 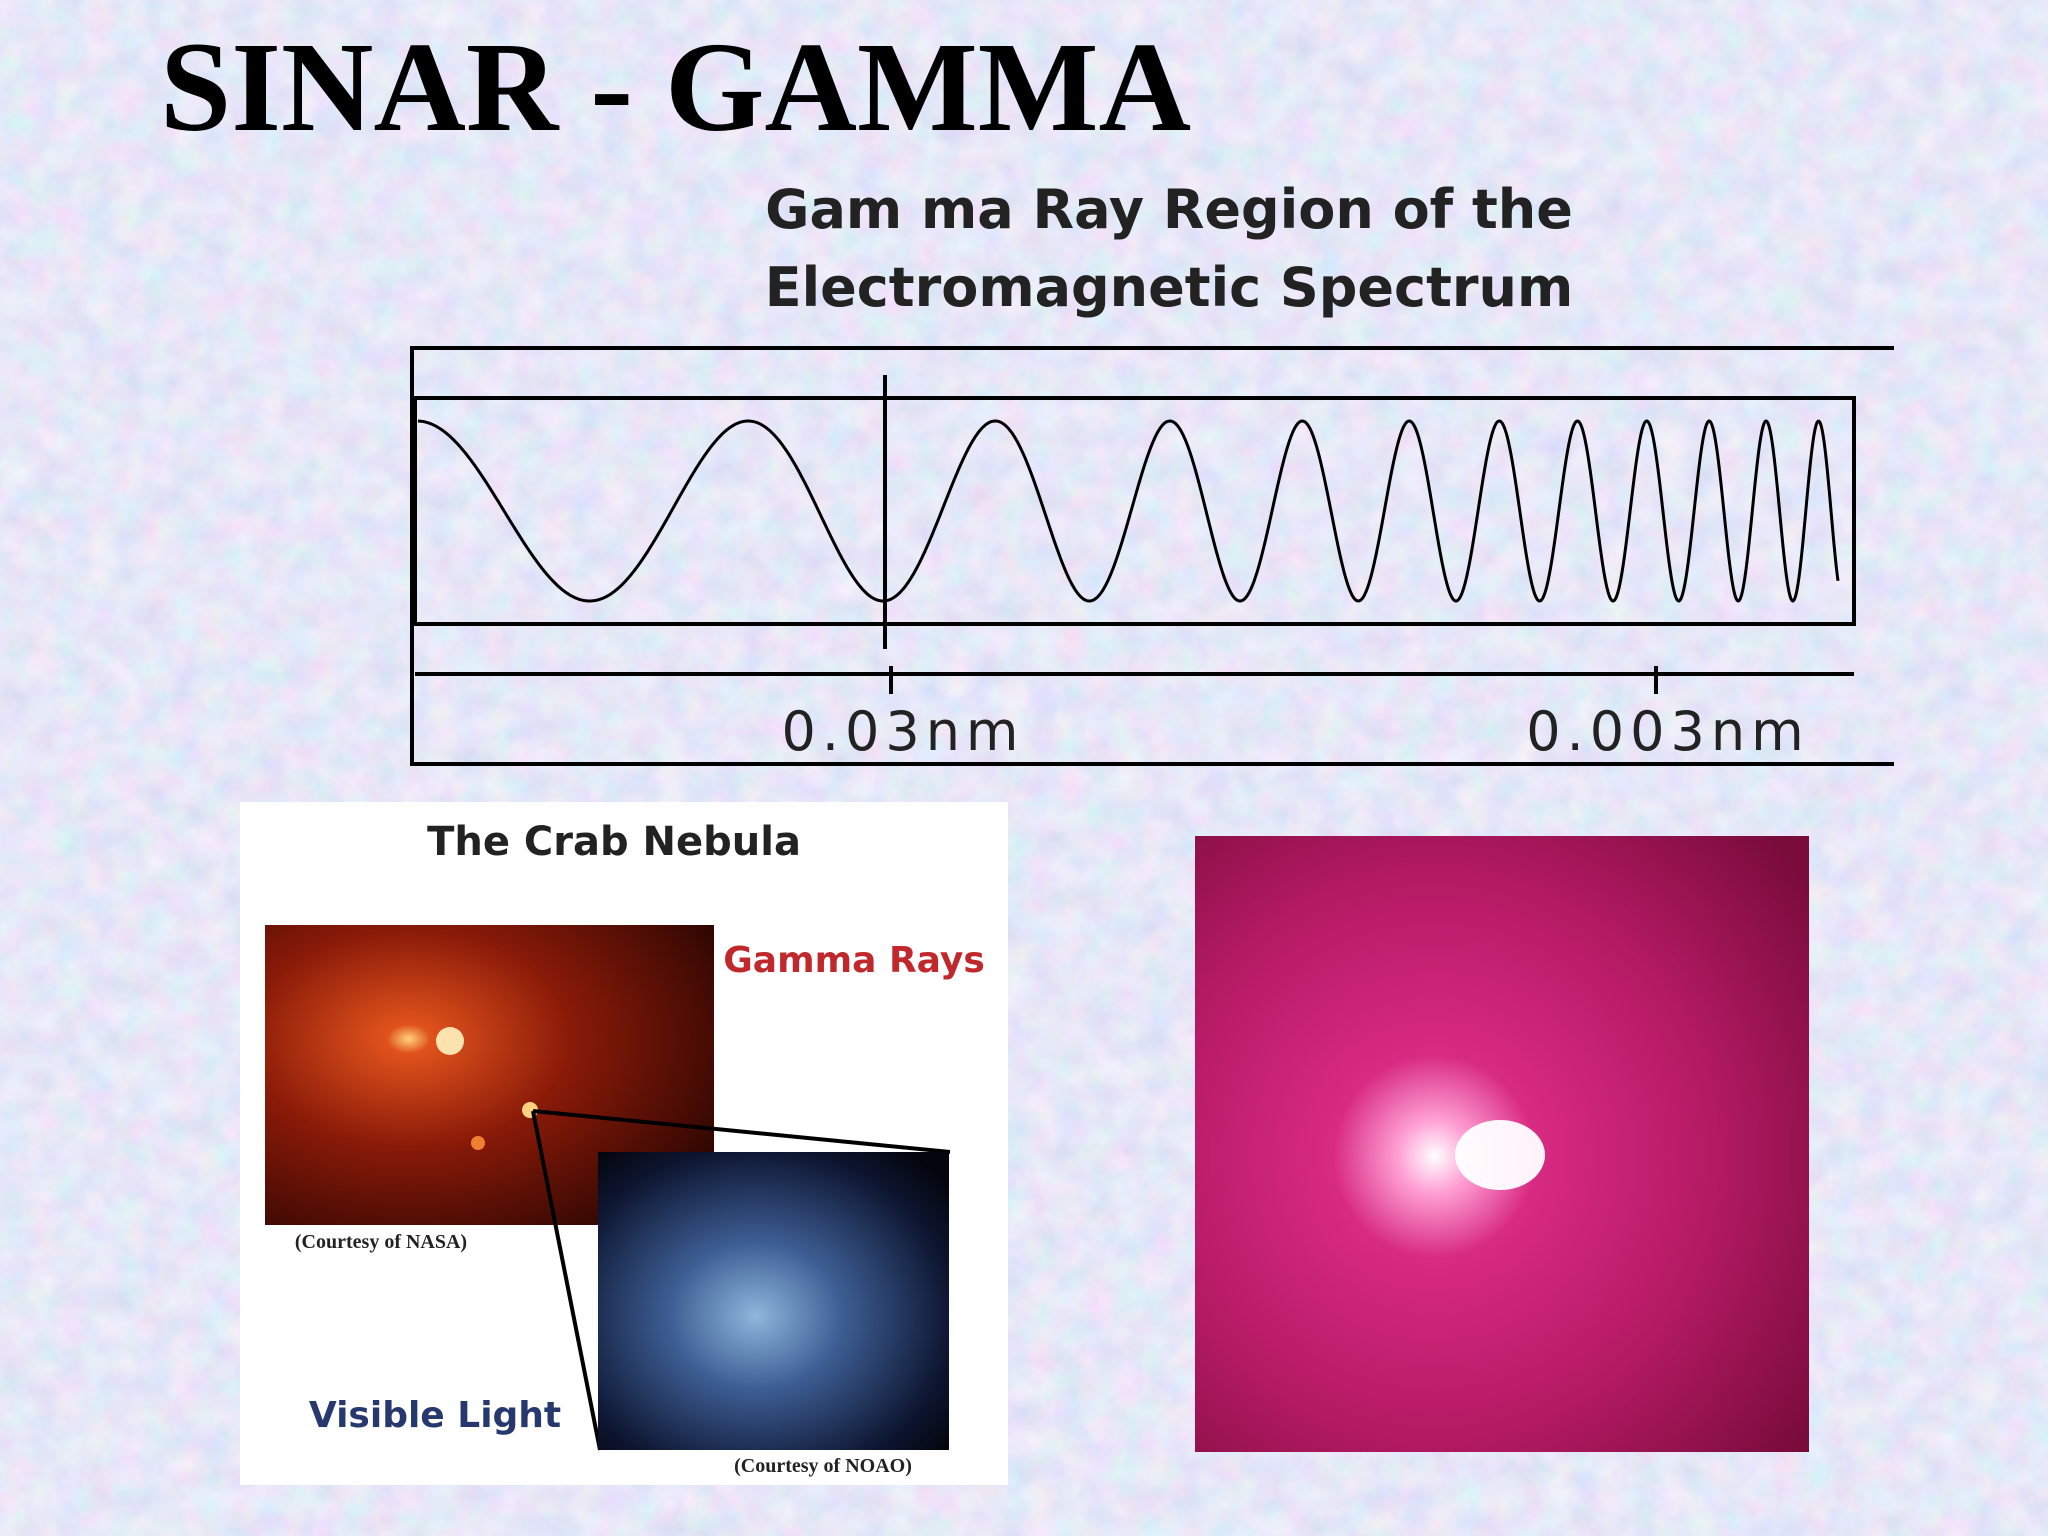 I want to click on wave, so click(x=1128, y=511).